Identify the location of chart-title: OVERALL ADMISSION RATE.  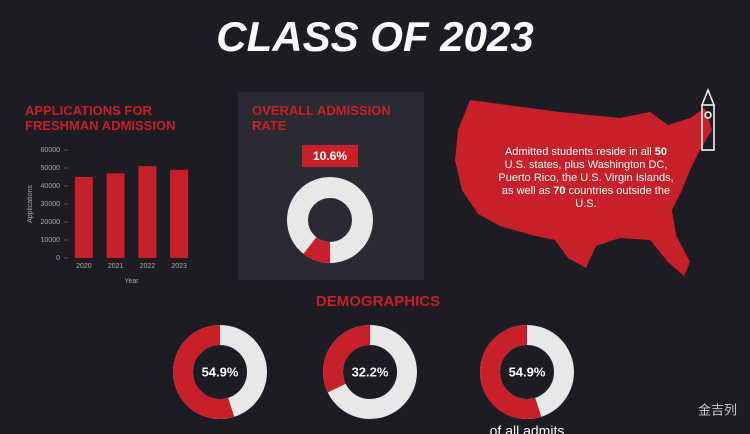
(321, 118).